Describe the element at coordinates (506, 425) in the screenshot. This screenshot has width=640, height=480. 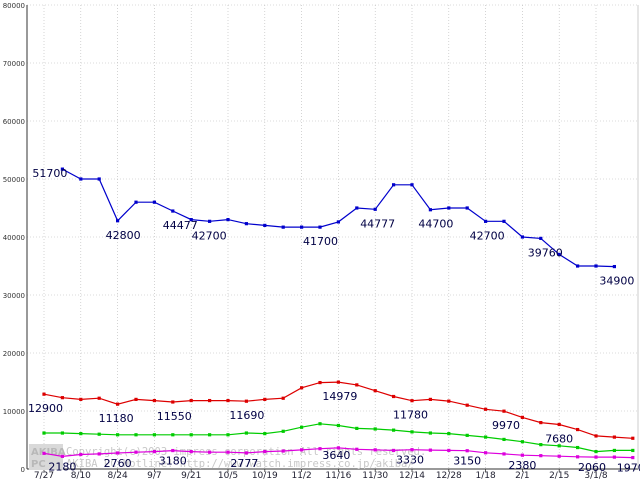
I see `data-label: 9970` at that location.